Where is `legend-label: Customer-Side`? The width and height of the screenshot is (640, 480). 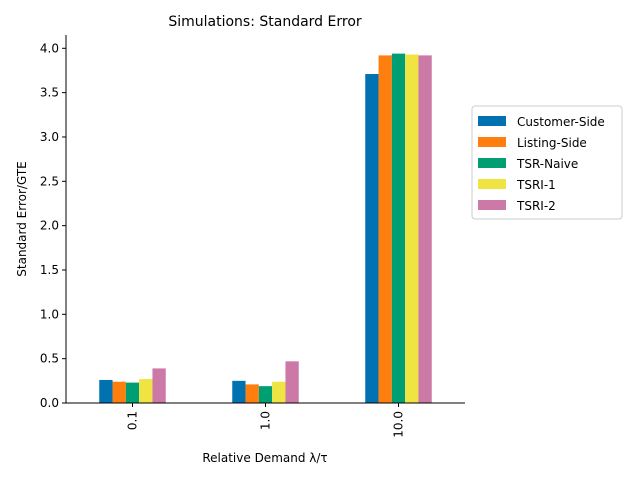 legend-label: Customer-Side is located at coordinates (561, 122).